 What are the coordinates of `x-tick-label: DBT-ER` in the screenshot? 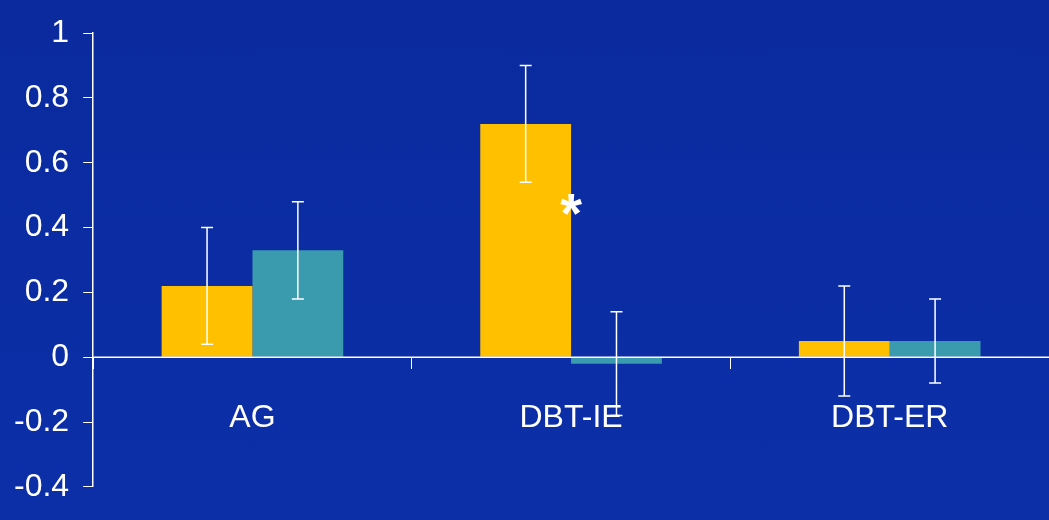 It's located at (890, 416).